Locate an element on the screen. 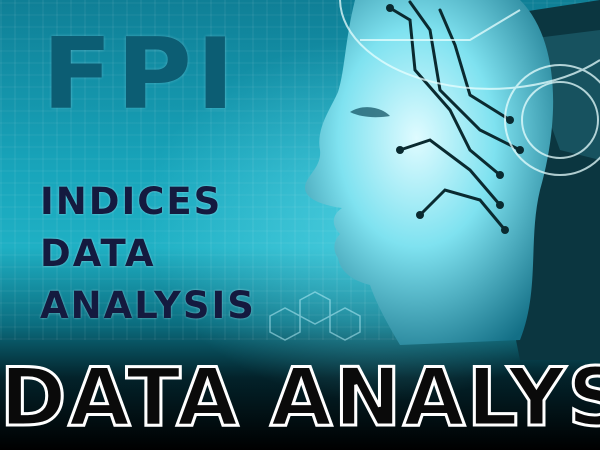 This screenshot has width=600, height=450. brand-title: FPI is located at coordinates (140, 75).